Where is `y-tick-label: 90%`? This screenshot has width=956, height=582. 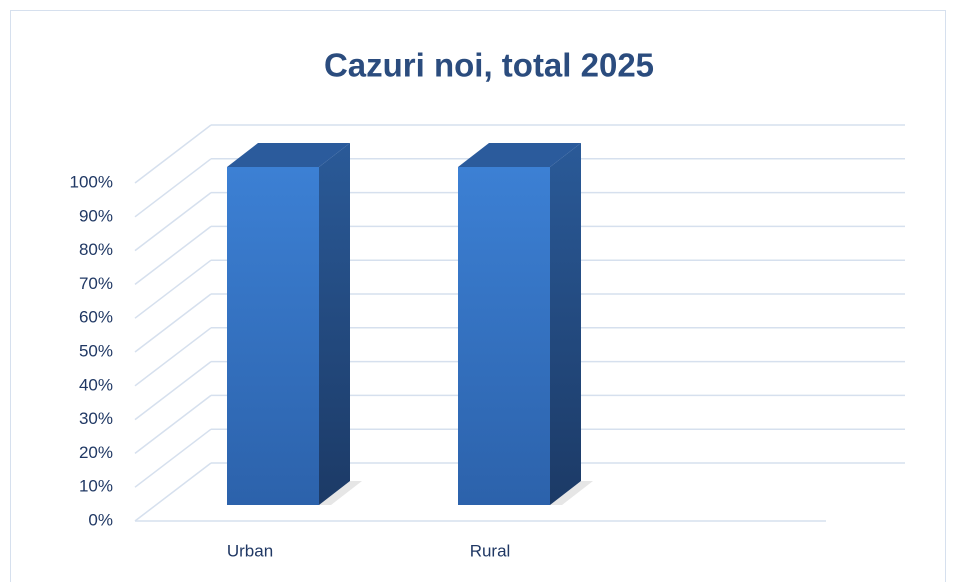 y-tick-label: 90% is located at coordinates (96, 215).